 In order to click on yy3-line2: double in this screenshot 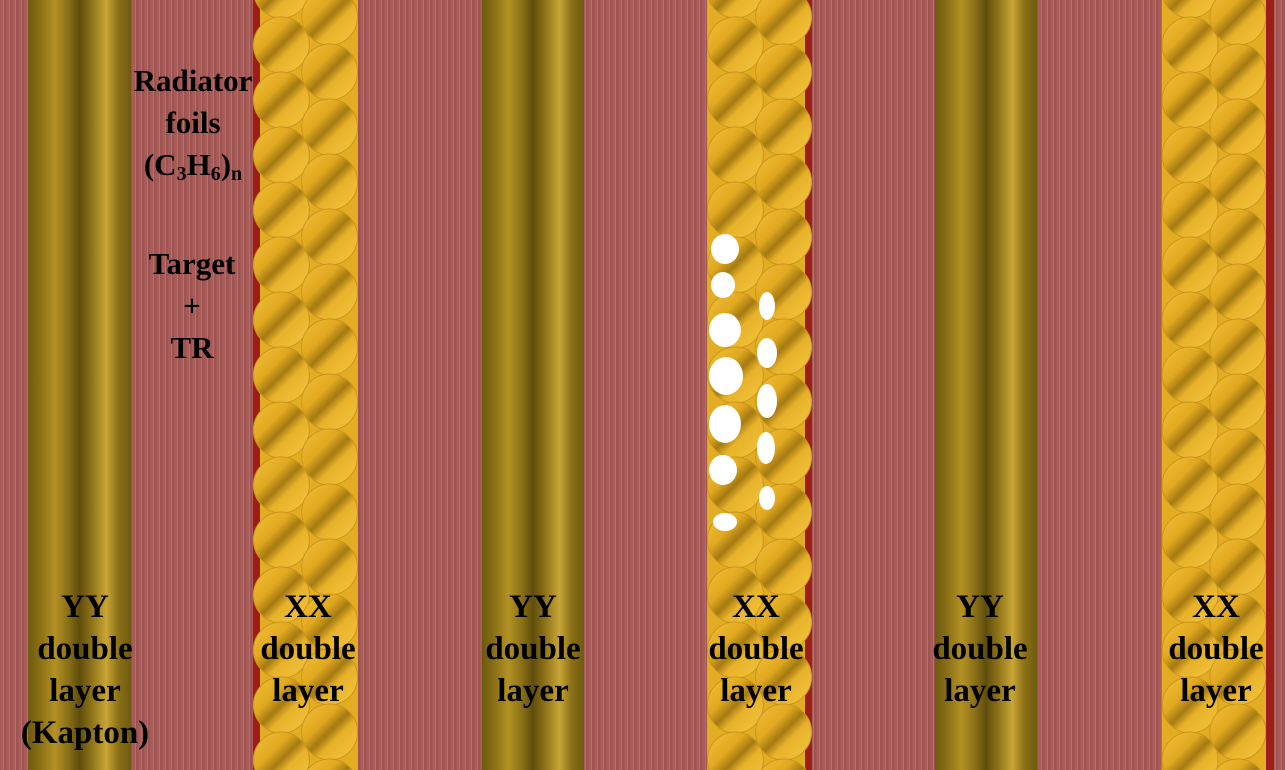, I will do `click(980, 649)`.